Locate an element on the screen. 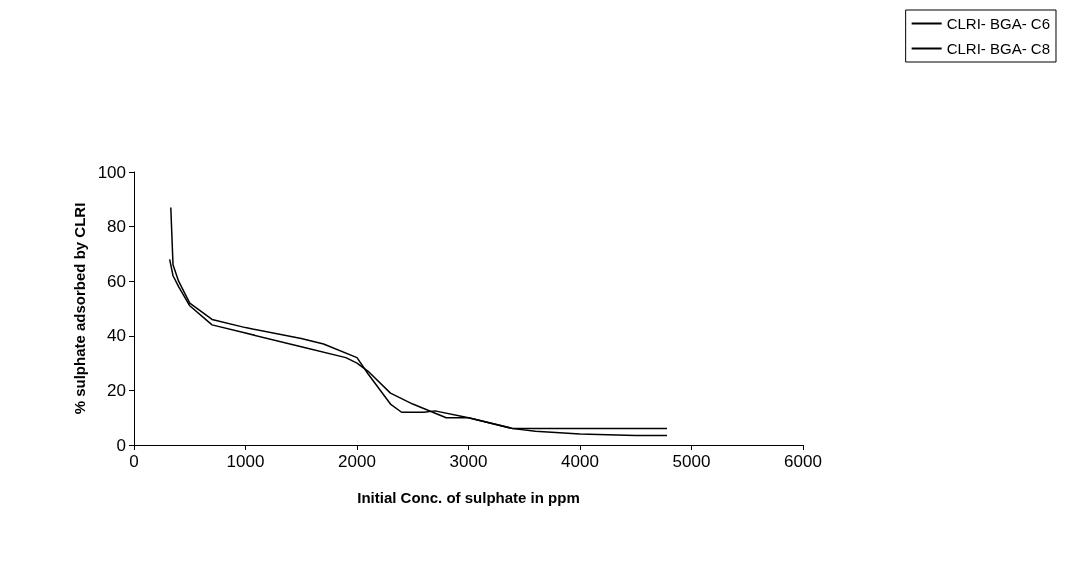 The width and height of the screenshot is (1066, 568). y-tick-label: 60 is located at coordinates (116, 281).